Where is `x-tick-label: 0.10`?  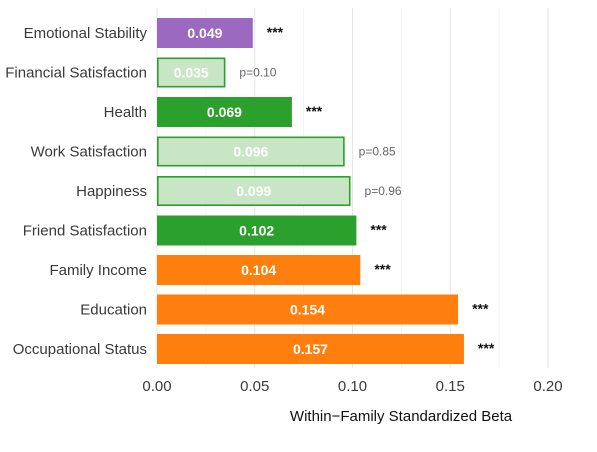 x-tick-label: 0.10 is located at coordinates (352, 386).